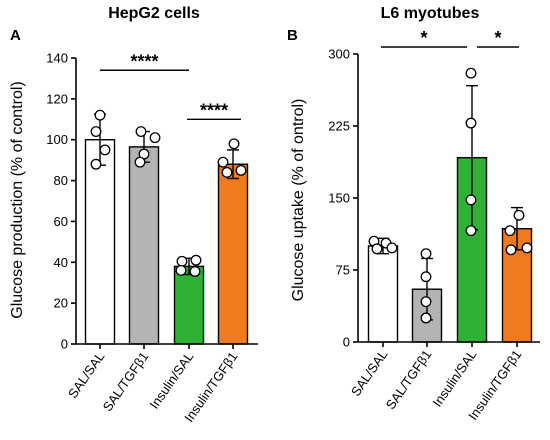  What do you see at coordinates (292, 35) in the screenshot?
I see `panel-b-letter: B` at bounding box center [292, 35].